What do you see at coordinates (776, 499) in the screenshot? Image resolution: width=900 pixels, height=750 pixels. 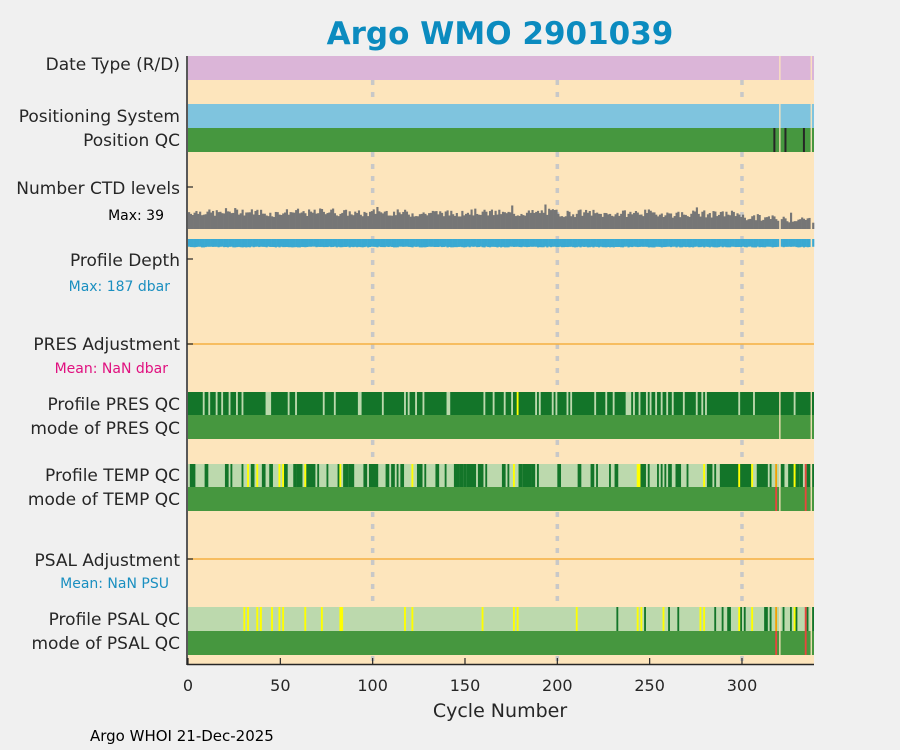 I see `mode-temp-qc-bar-flag-red` at bounding box center [776, 499].